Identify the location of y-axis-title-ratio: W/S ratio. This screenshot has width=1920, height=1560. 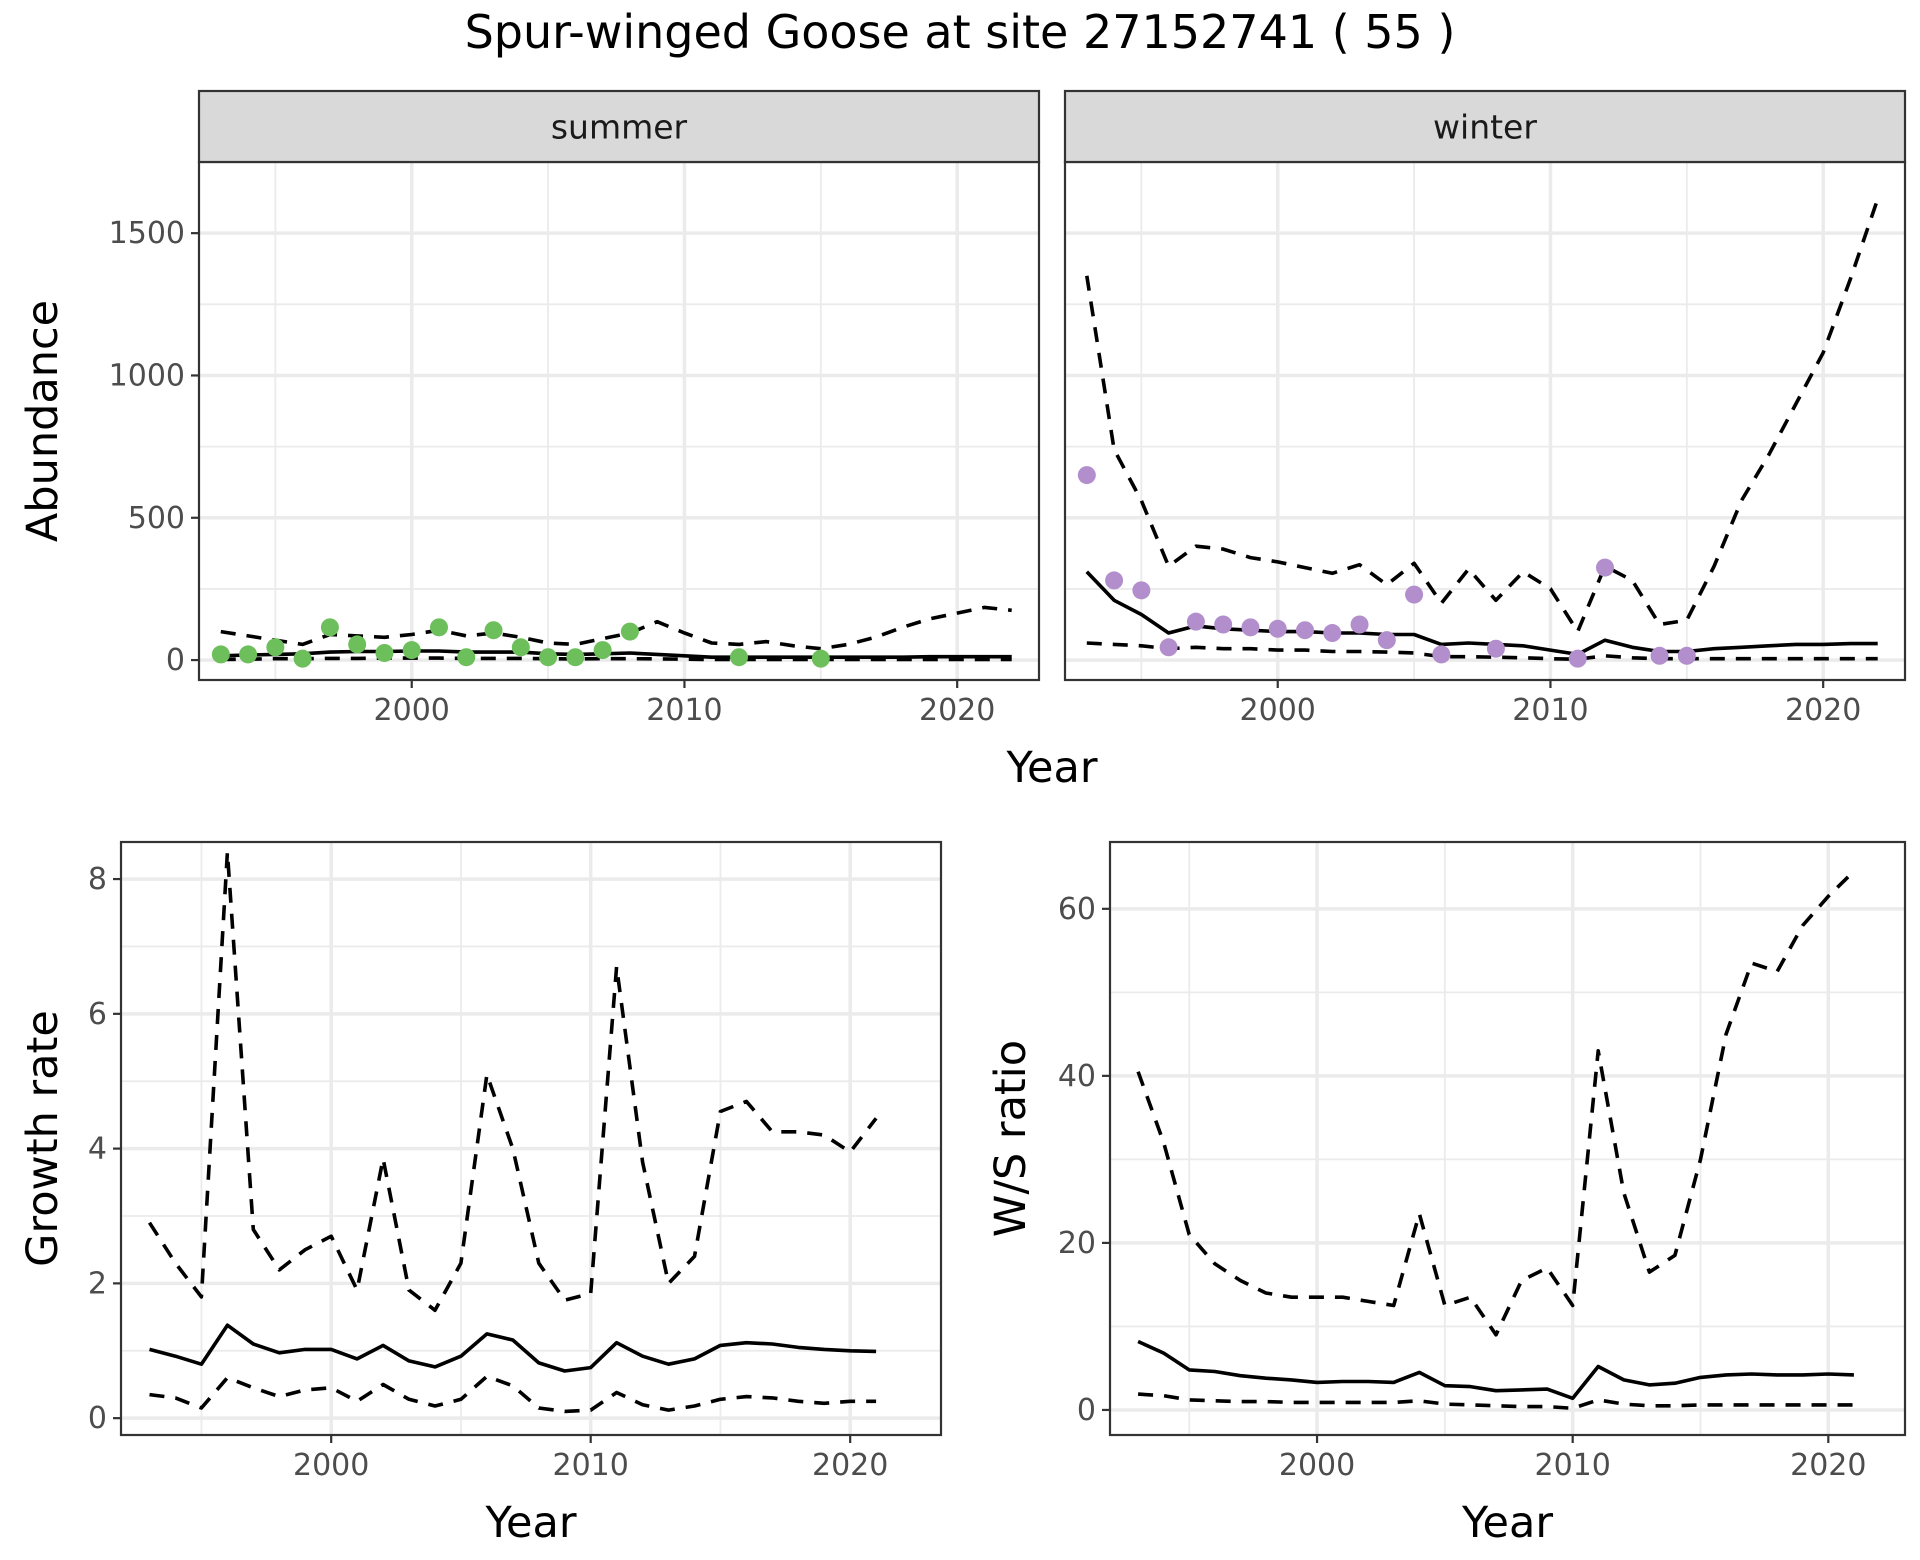
(1011, 1138).